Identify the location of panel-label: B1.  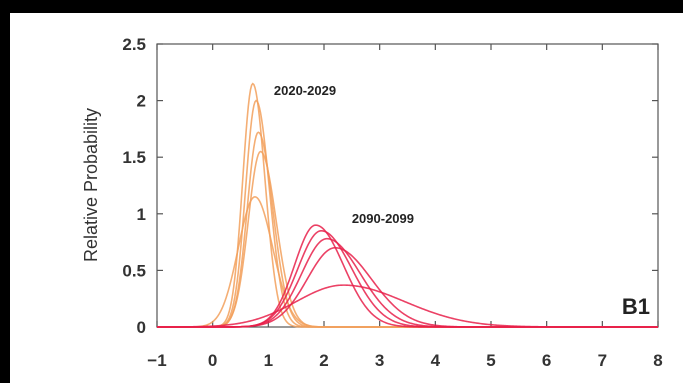
(636, 306).